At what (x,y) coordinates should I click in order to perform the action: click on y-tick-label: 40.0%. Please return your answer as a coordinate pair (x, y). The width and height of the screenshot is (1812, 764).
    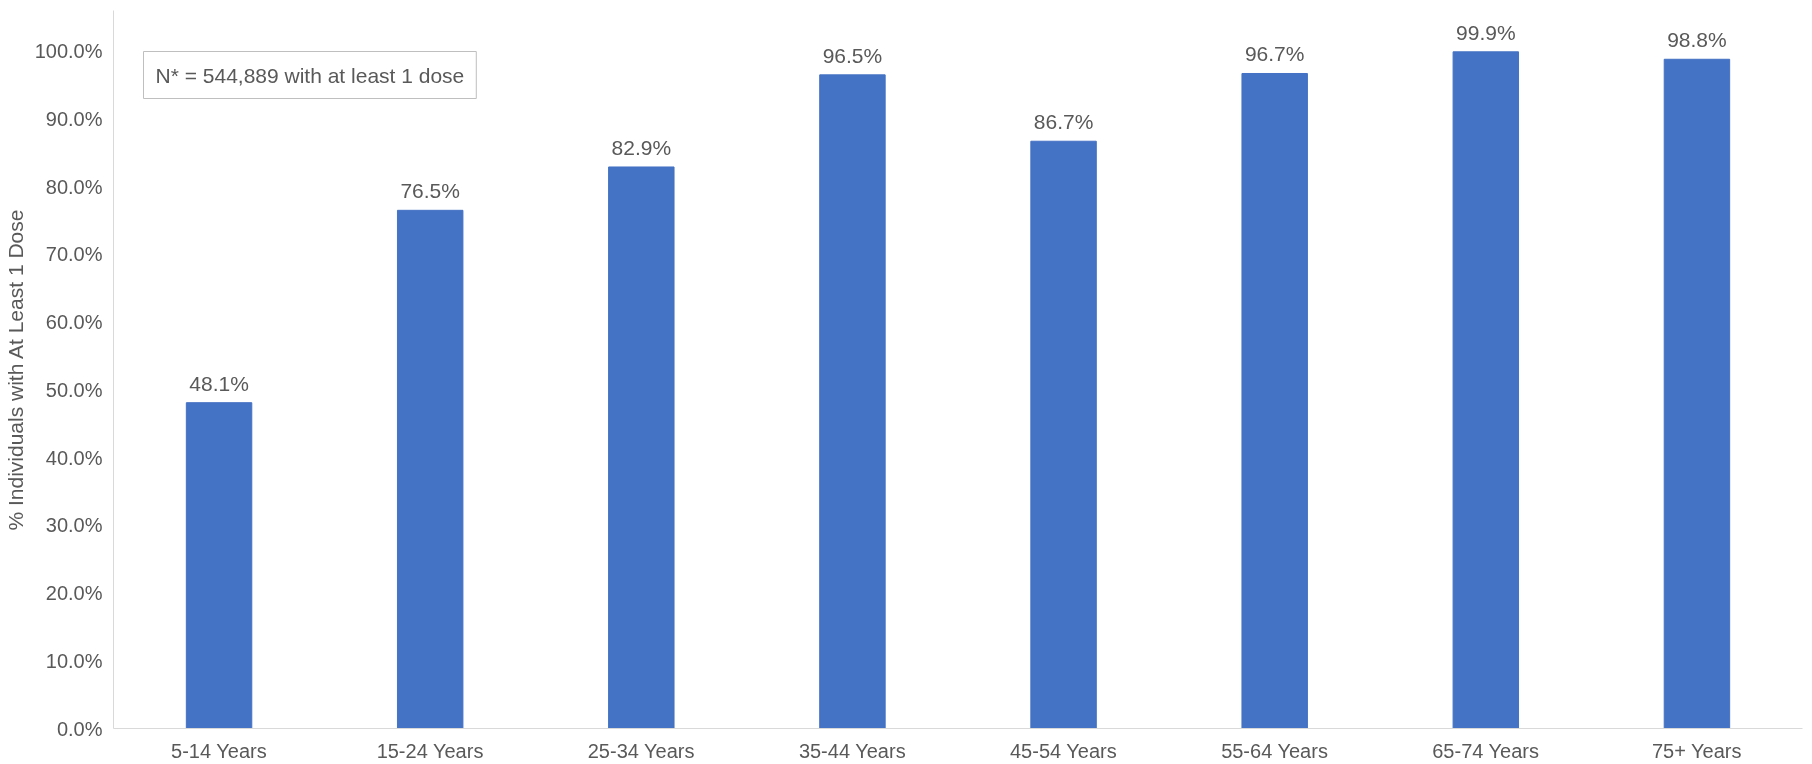
    Looking at the image, I should click on (74, 457).